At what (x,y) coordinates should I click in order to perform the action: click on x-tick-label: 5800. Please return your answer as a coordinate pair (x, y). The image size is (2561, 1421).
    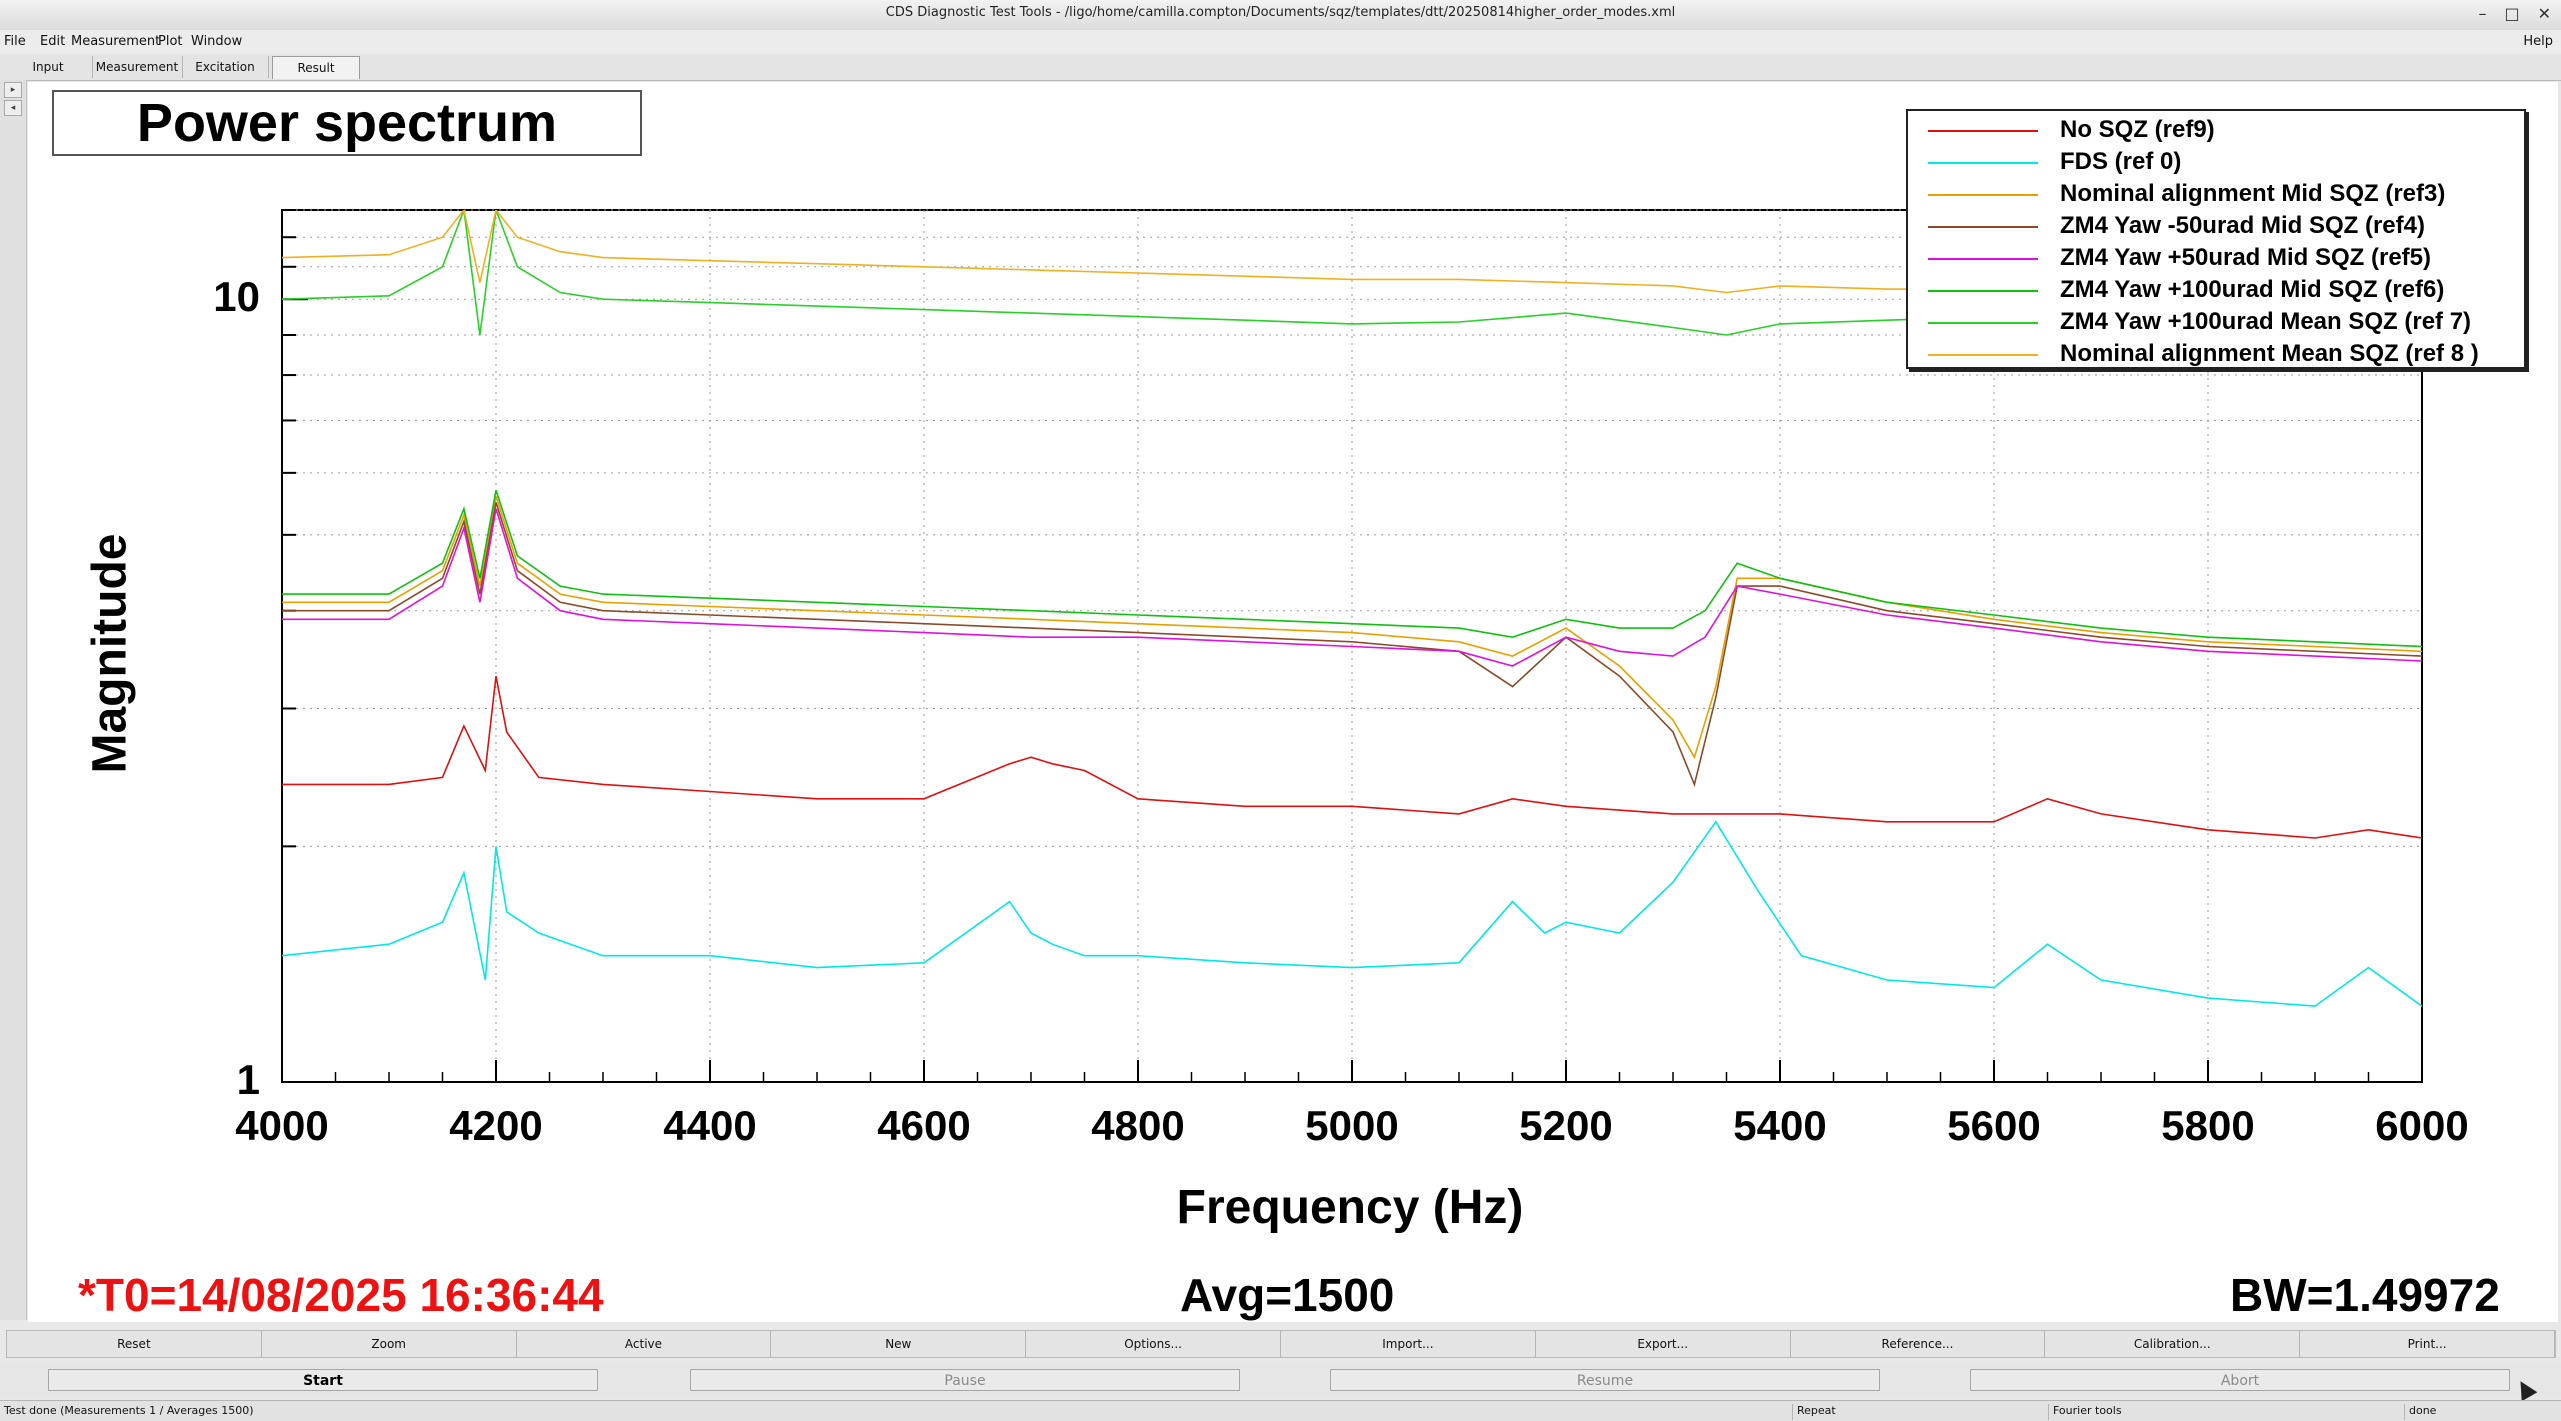
    Looking at the image, I should click on (2208, 1125).